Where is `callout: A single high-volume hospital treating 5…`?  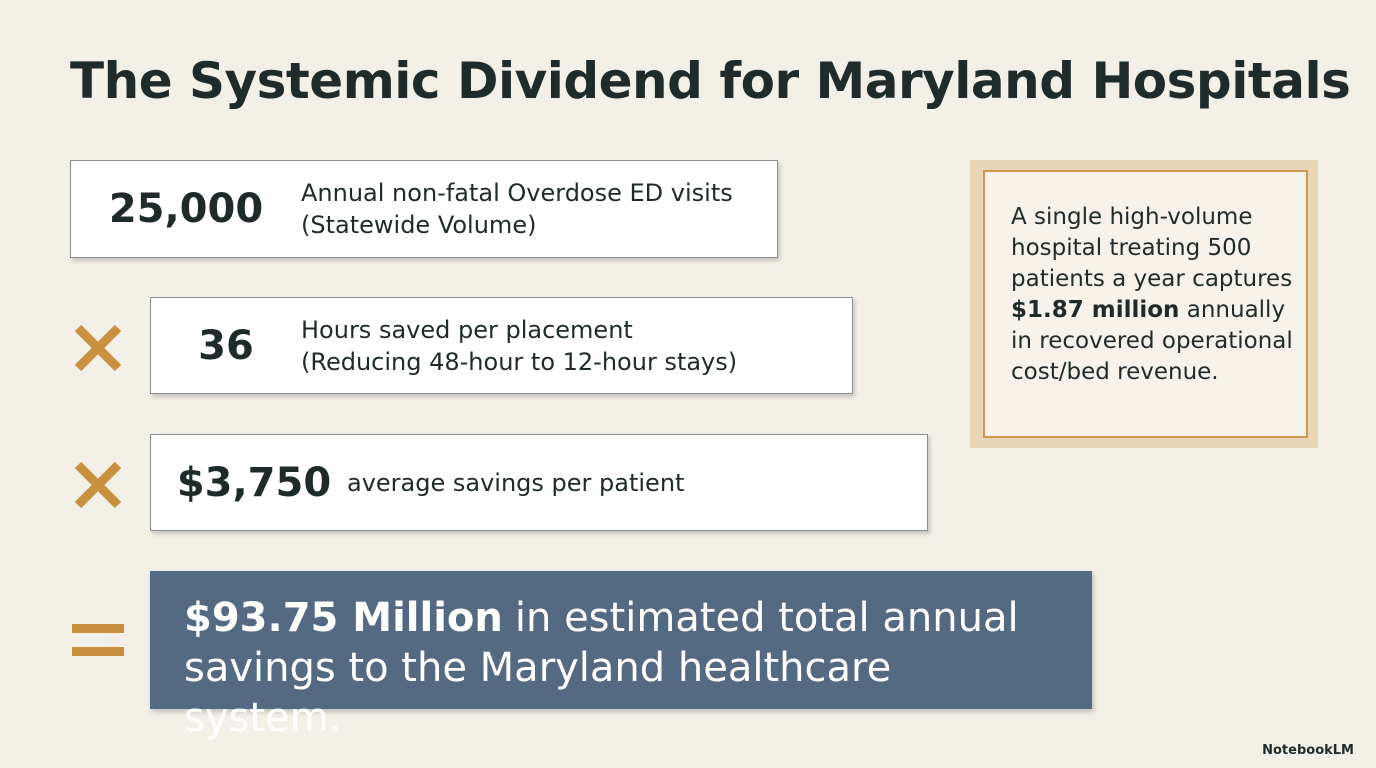 callout: A single high-volume hospital treating 5… is located at coordinates (1145, 304).